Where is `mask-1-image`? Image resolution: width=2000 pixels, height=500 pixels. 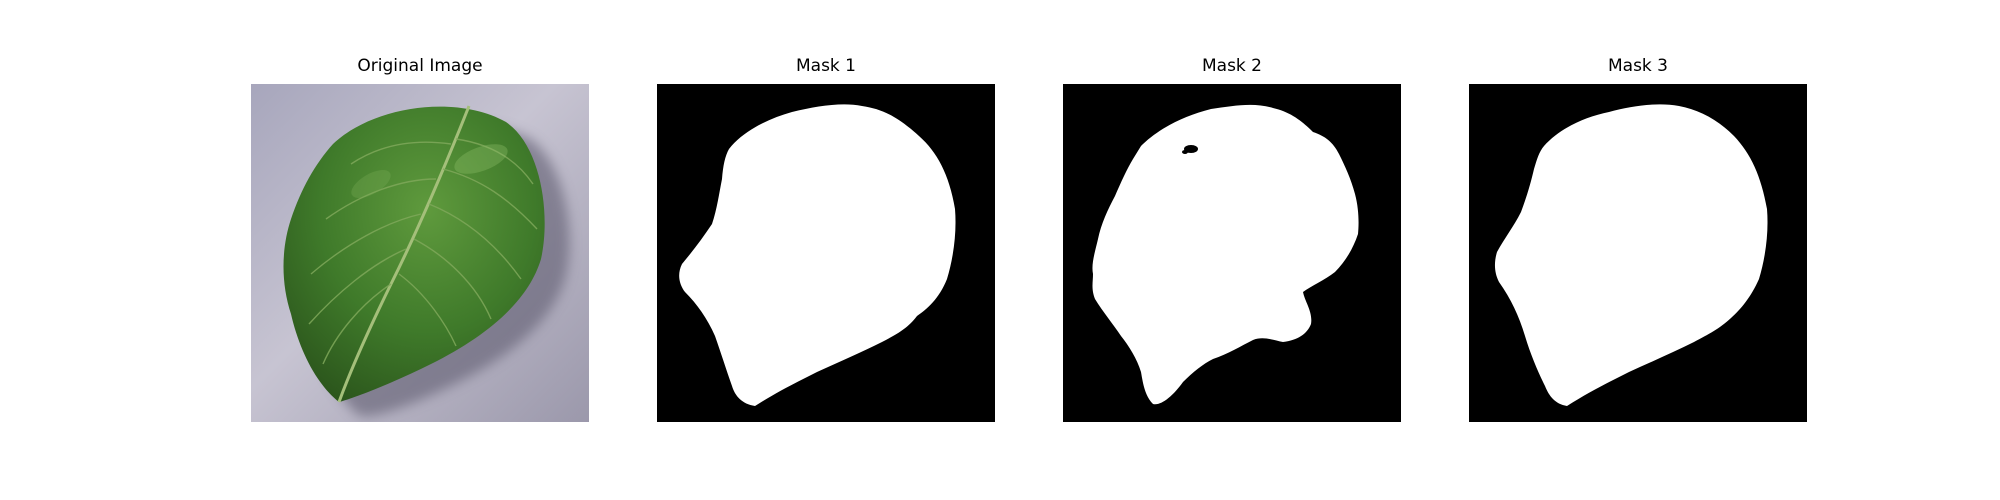 mask-1-image is located at coordinates (826, 253).